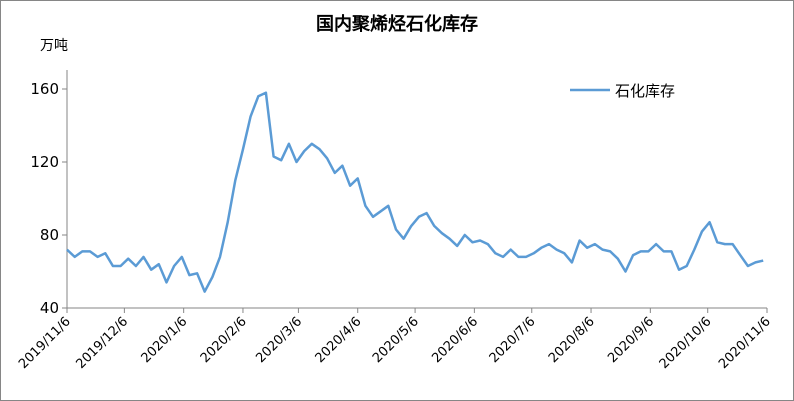 The image size is (794, 401). Describe the element at coordinates (54, 46) in the screenshot. I see `y-unit: 万吨` at that location.